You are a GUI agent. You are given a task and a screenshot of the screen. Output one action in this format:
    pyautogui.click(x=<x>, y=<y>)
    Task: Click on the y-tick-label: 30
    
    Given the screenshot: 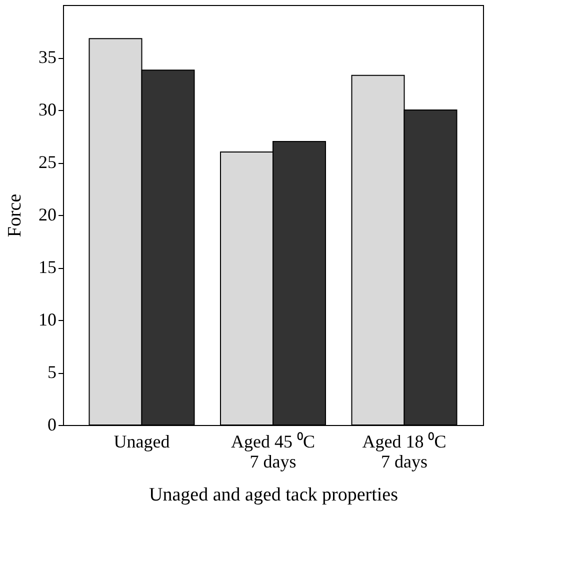 What is the action you would take?
    pyautogui.click(x=47, y=110)
    